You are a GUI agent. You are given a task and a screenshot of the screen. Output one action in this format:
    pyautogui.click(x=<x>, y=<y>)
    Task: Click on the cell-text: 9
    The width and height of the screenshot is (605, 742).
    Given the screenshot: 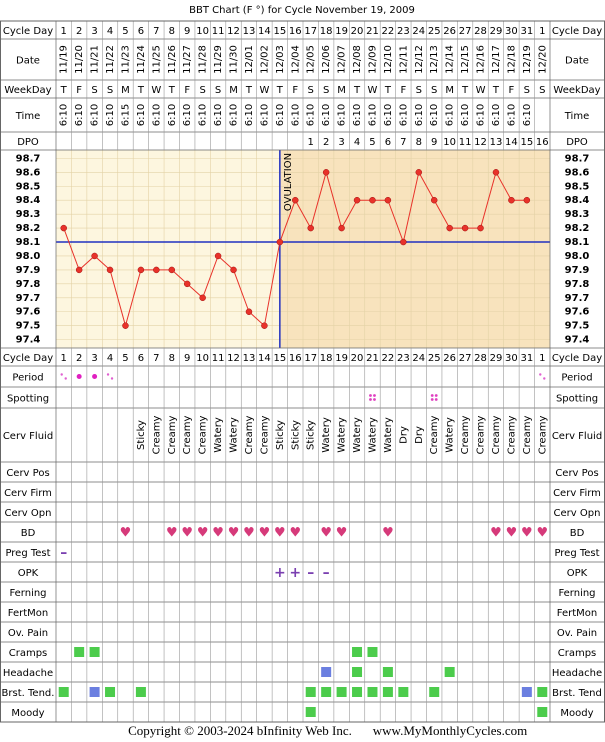 What is the action you would take?
    pyautogui.click(x=434, y=142)
    